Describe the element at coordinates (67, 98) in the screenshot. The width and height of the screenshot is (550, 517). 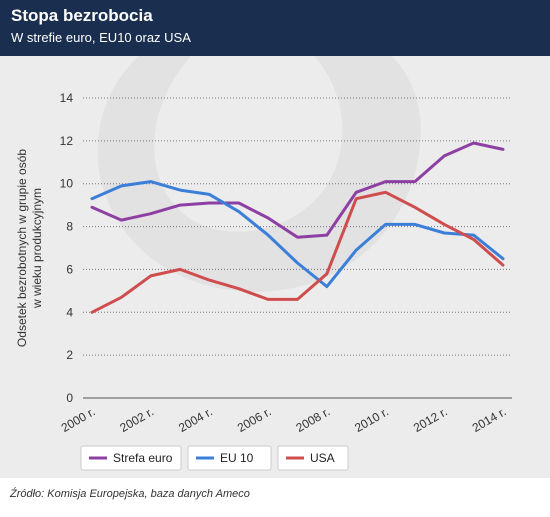
I see `y-tick-label: 14` at that location.